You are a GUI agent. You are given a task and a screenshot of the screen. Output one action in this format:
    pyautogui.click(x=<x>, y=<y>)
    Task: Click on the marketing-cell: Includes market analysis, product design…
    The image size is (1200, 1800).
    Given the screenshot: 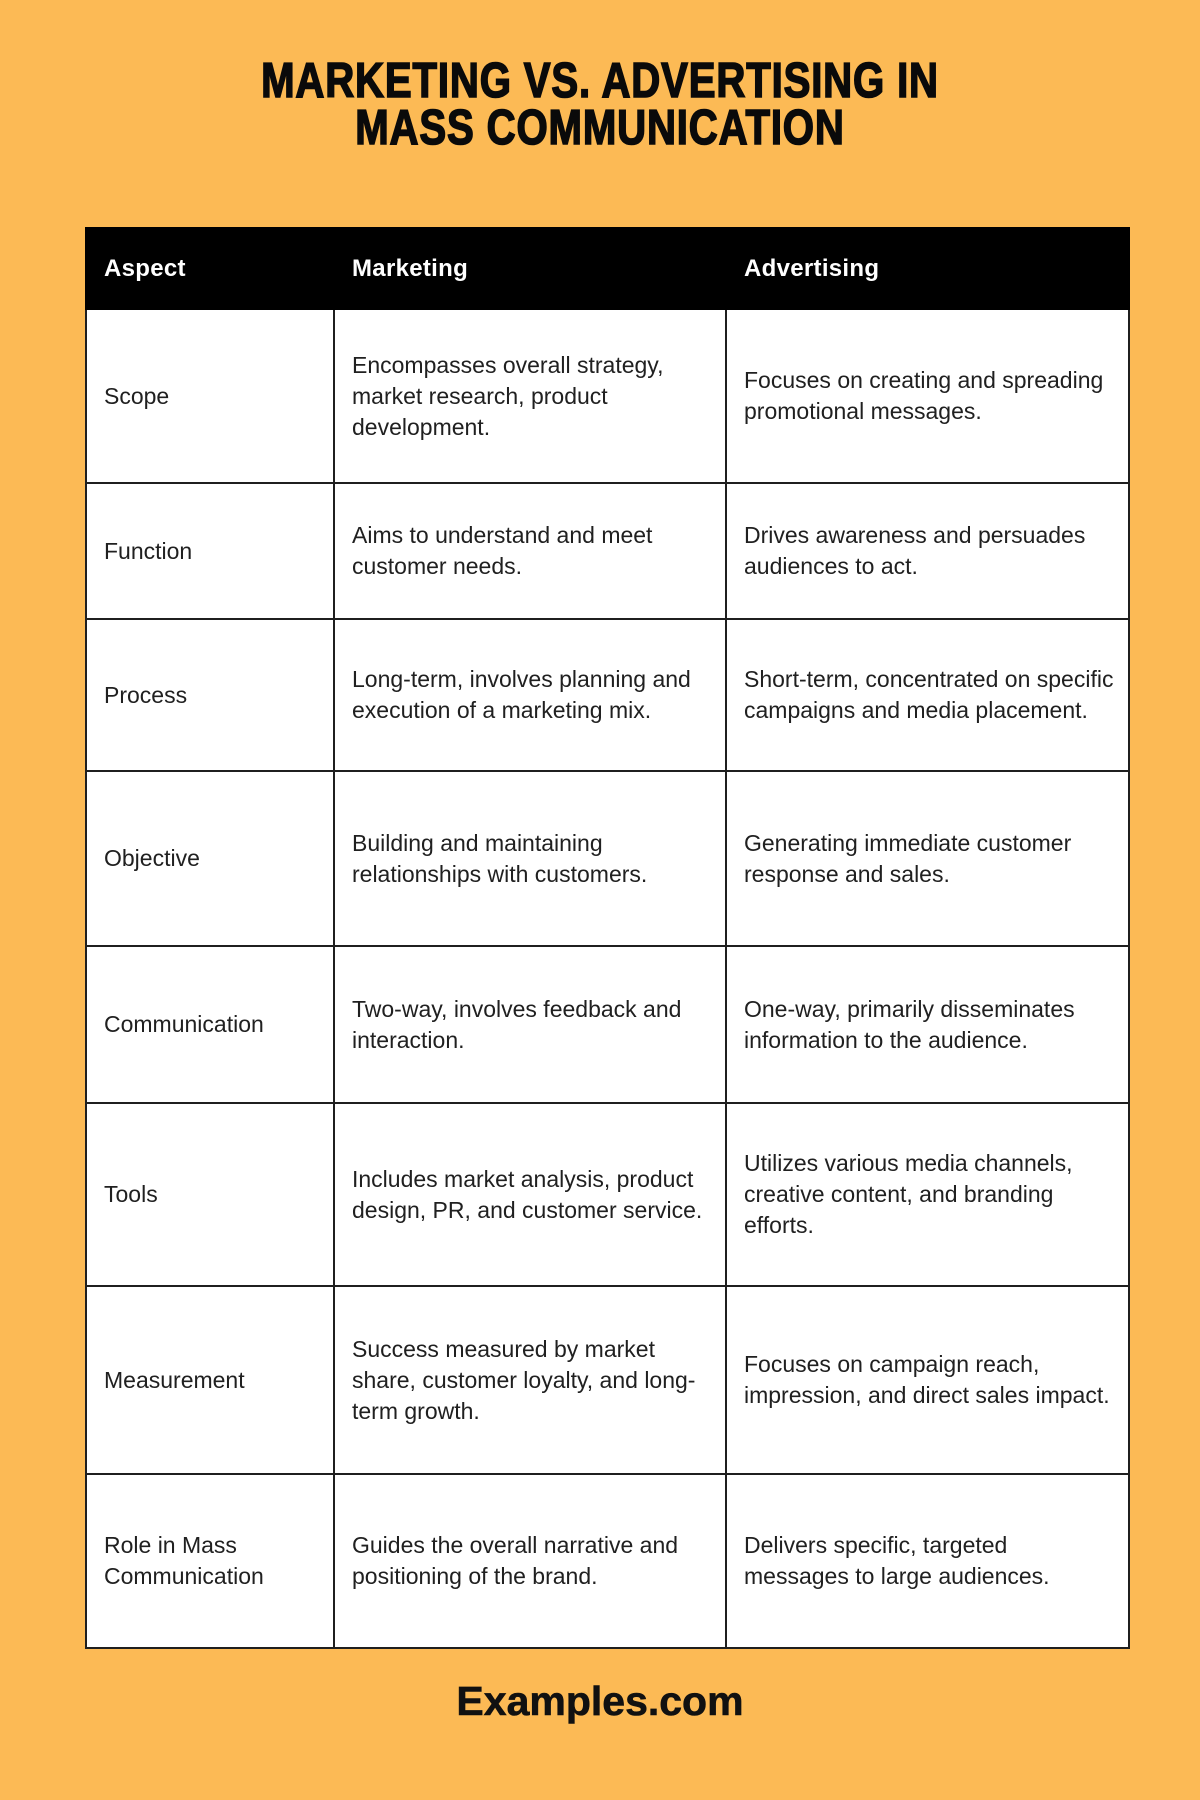 What is the action you would take?
    pyautogui.click(x=530, y=1194)
    